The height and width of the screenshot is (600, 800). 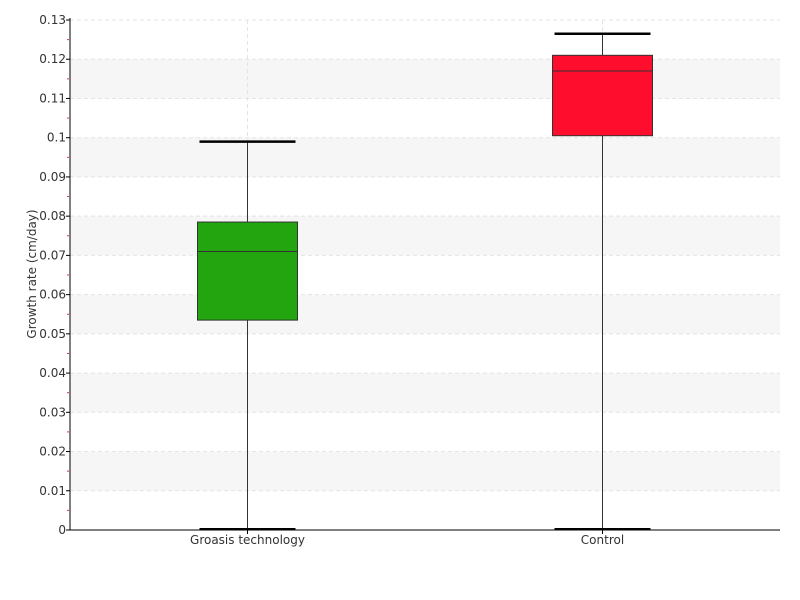 What do you see at coordinates (52, 412) in the screenshot?
I see `y-tick-label: 0.03` at bounding box center [52, 412].